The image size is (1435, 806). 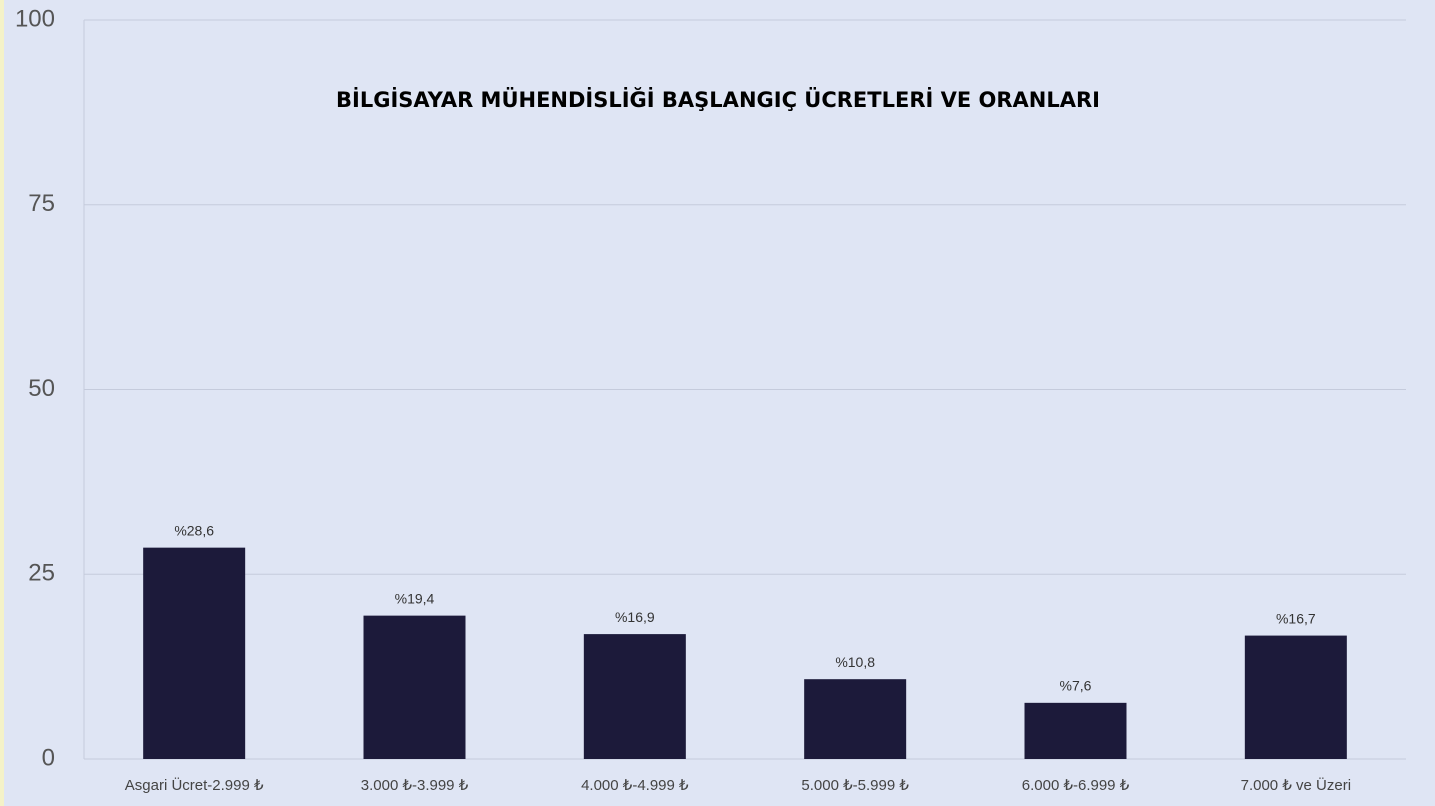 I want to click on x-tick-label: Asgari Ücret-2.999 ₺, so click(x=194, y=785).